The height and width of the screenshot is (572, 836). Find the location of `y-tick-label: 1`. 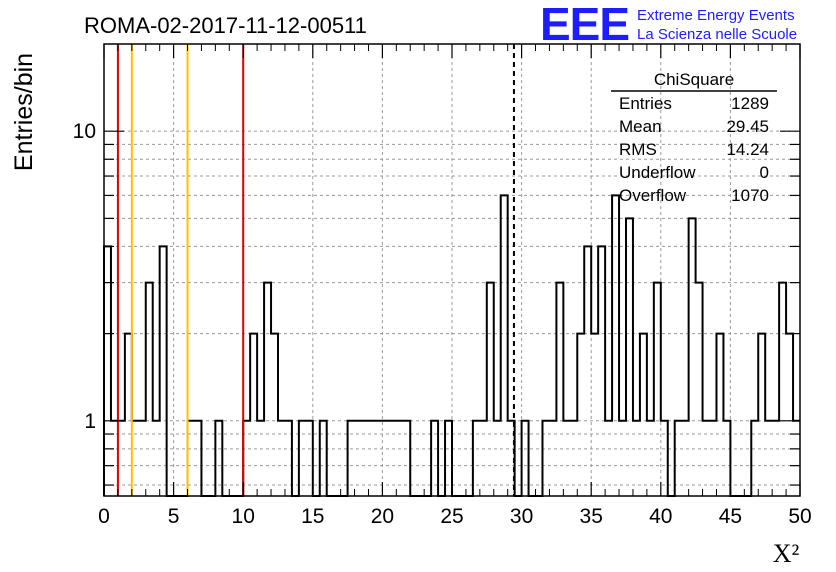

y-tick-label: 1 is located at coordinates (90, 421).